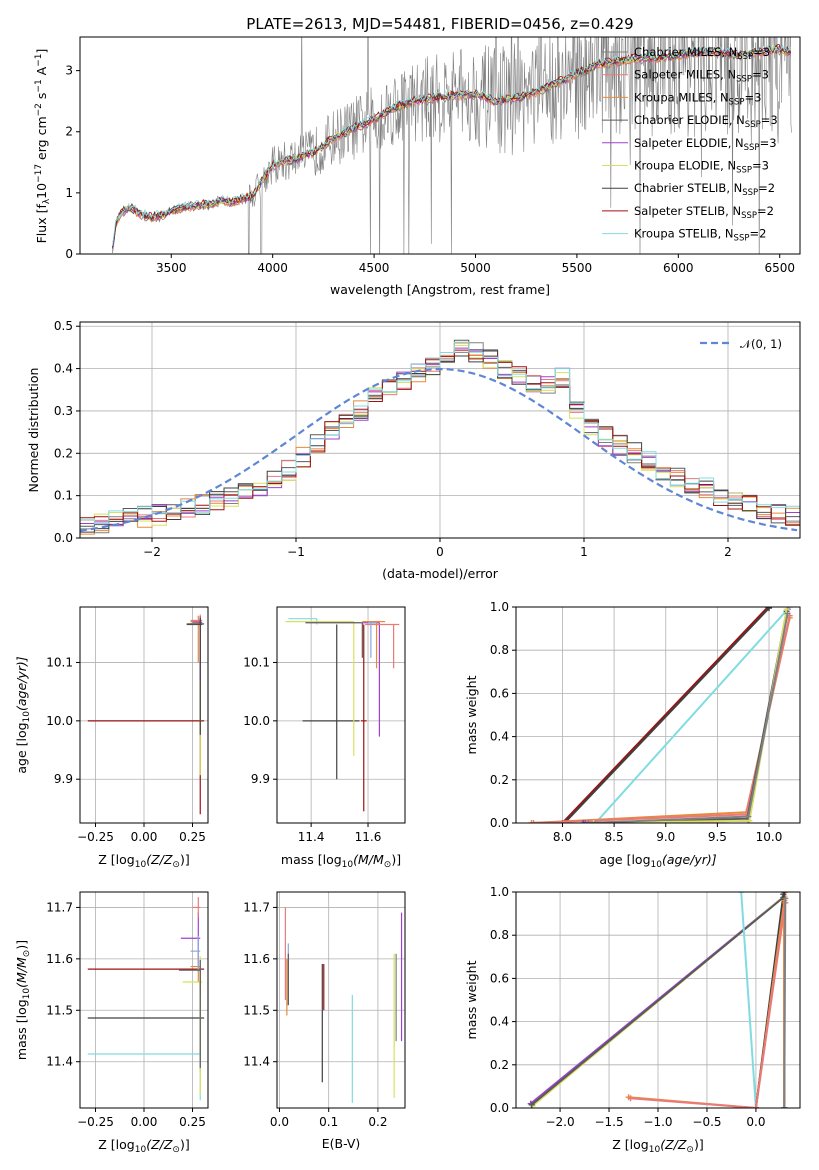  Describe the element at coordinates (363, 718) in the screenshot. I see `age_vs_mass-point-salpeter_stelib` at that location.